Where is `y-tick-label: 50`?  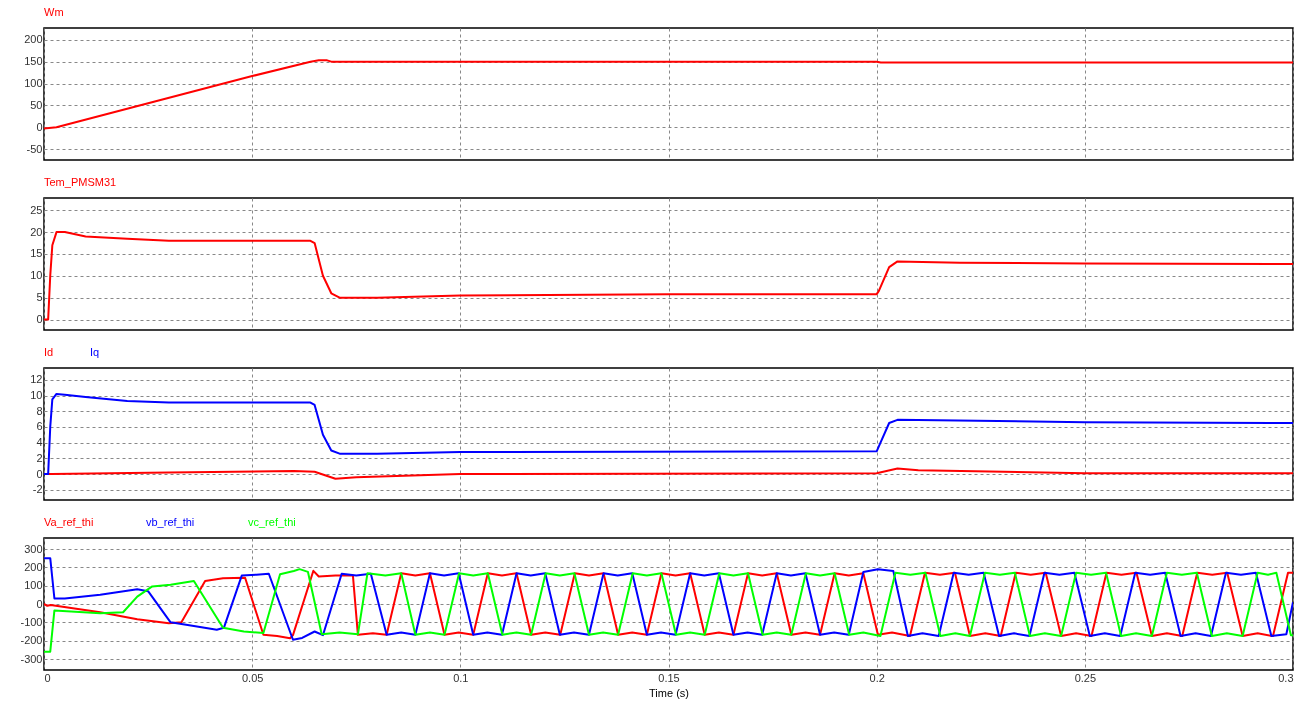 y-tick-label: 50 is located at coordinates (36, 104).